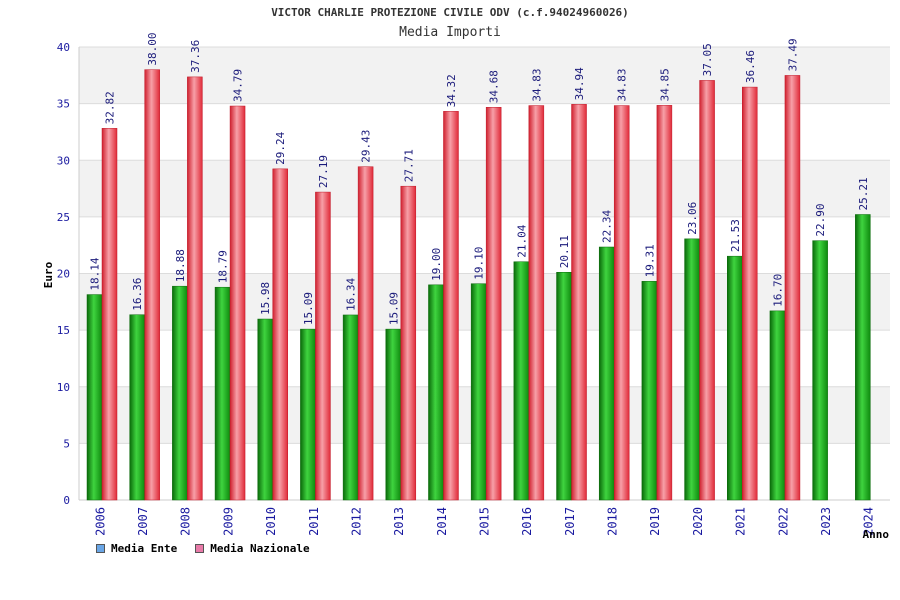 The image size is (900, 600). I want to click on x-tick-label: 2008, so click(186, 521).